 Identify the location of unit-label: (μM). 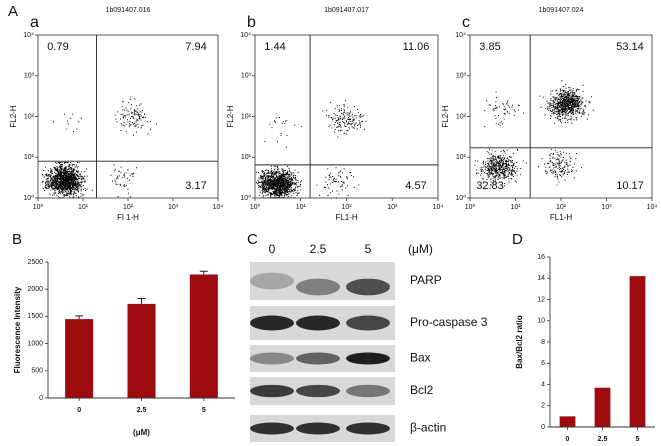
(420, 249).